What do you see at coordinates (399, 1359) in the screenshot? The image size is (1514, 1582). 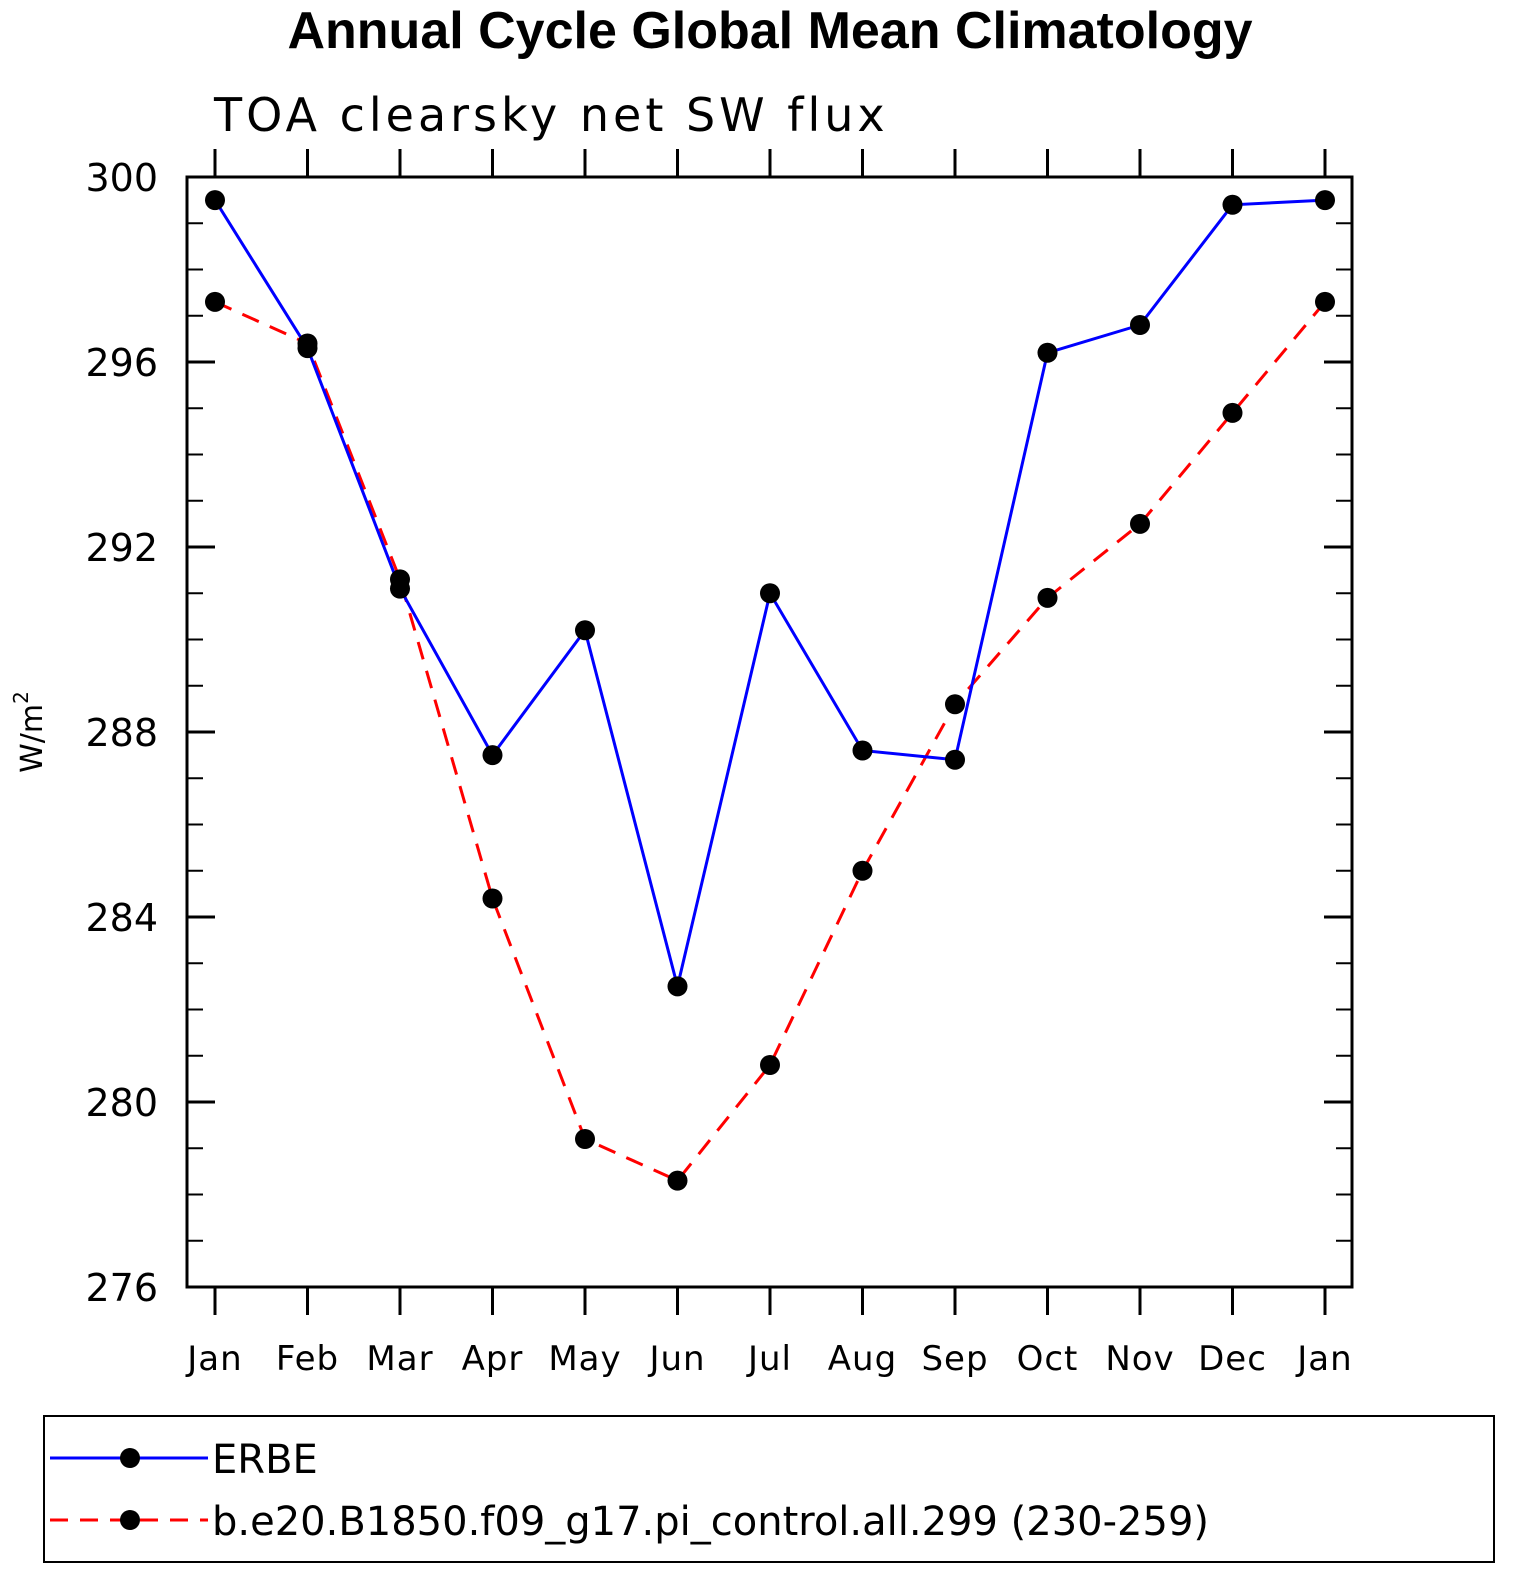 I see `x-tick-label: Mar` at bounding box center [399, 1359].